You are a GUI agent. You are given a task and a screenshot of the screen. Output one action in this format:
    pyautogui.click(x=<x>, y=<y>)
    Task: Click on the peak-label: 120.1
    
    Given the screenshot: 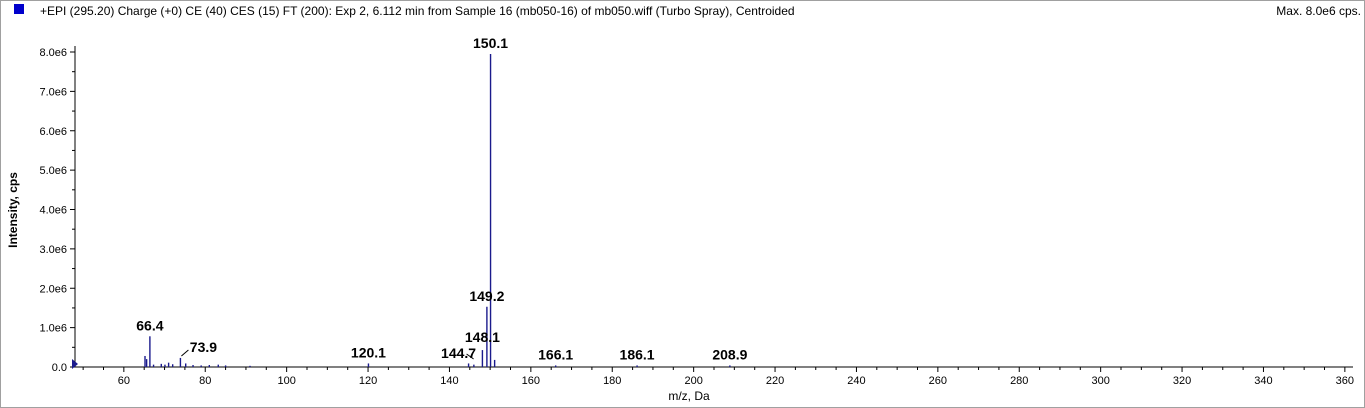 What is the action you would take?
    pyautogui.click(x=368, y=352)
    